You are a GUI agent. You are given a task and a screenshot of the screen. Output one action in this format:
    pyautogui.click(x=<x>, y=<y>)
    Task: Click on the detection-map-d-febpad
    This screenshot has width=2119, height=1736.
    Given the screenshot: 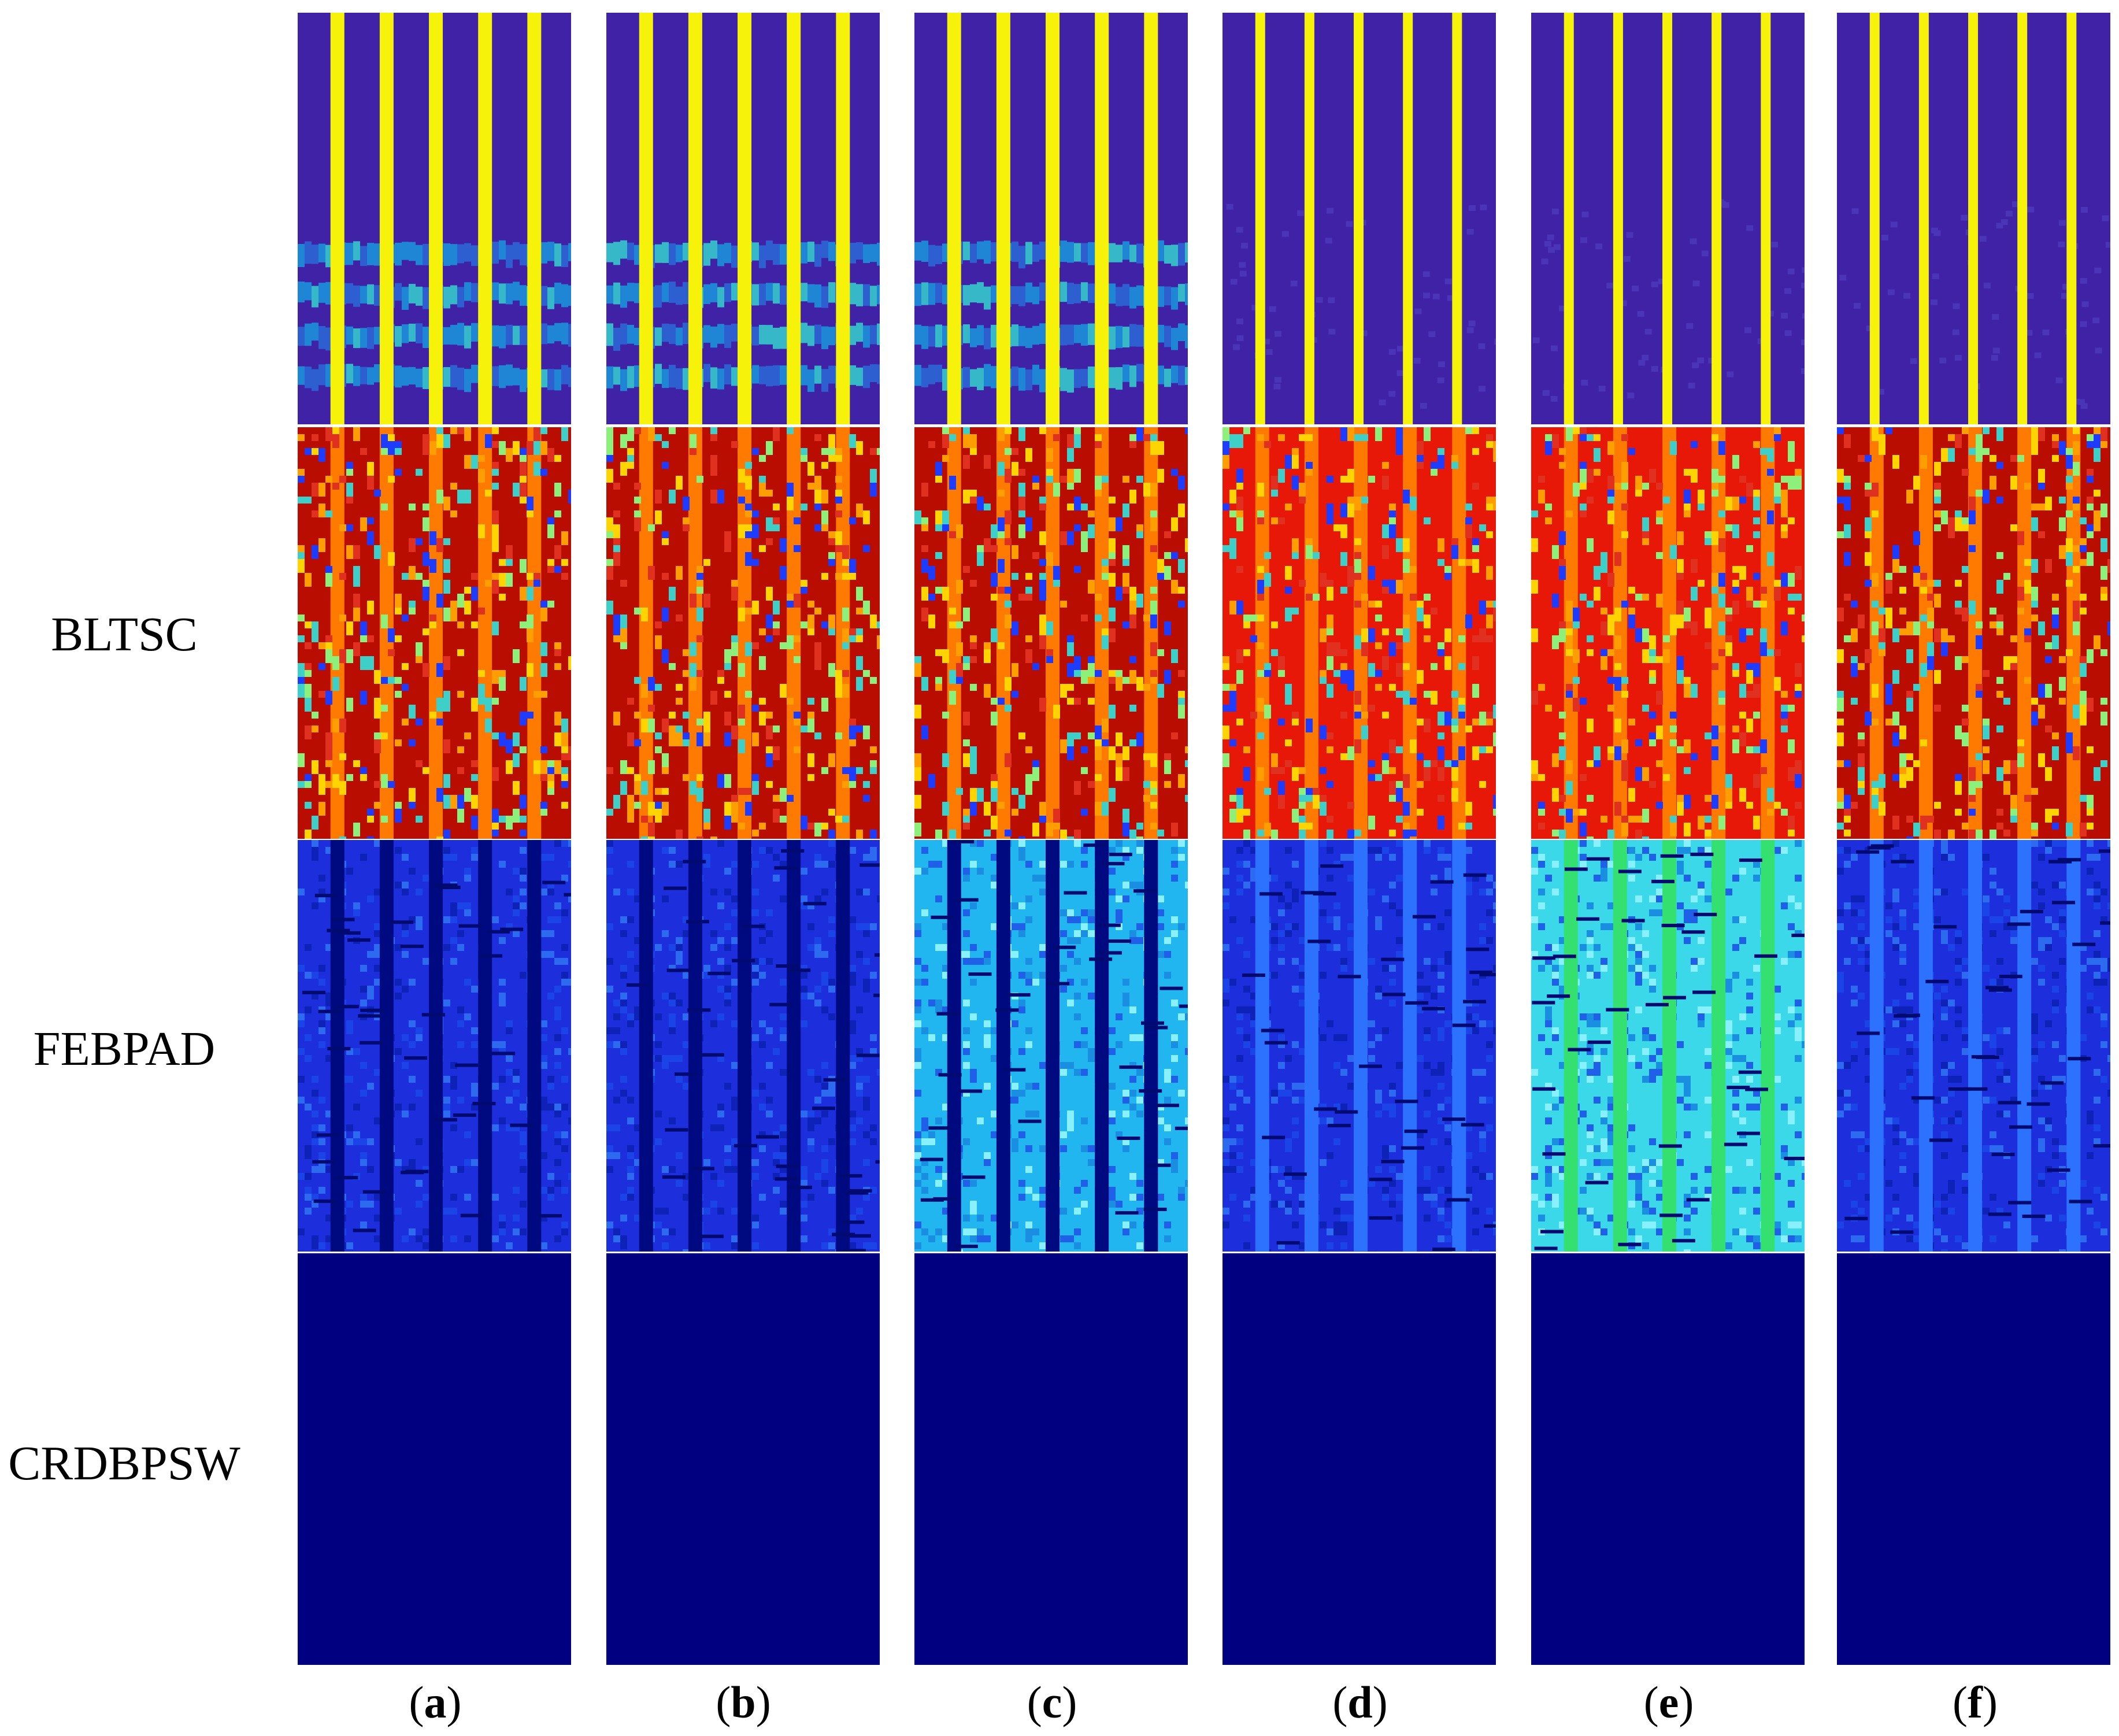 What is the action you would take?
    pyautogui.click(x=1359, y=1046)
    